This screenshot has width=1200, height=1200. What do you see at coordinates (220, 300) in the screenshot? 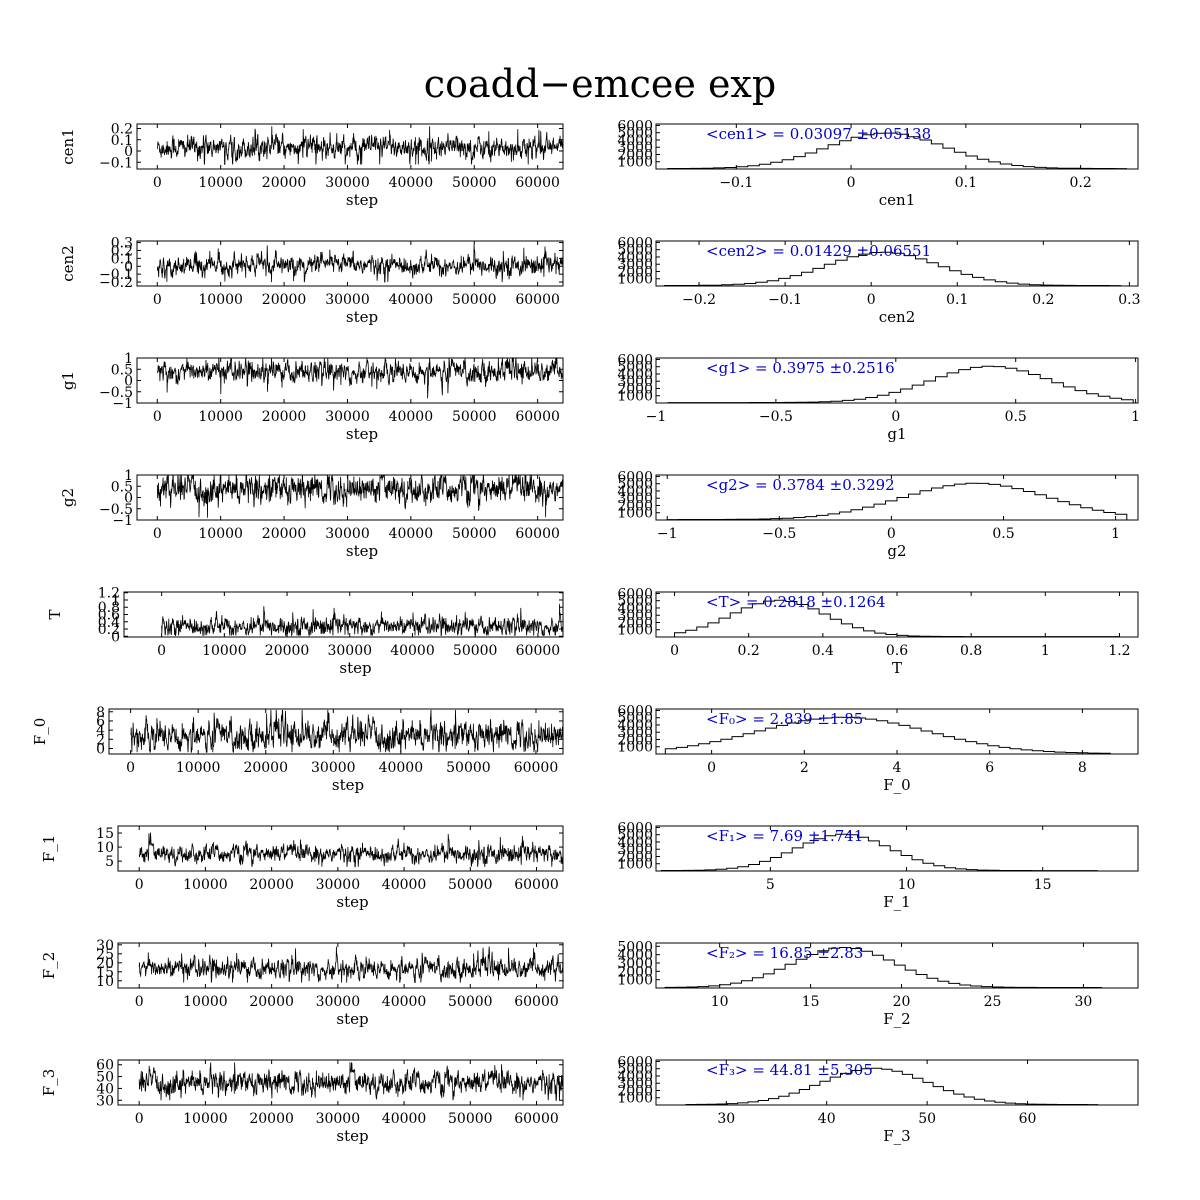
I see `trace-cen2-xtick-label: 10000` at bounding box center [220, 300].